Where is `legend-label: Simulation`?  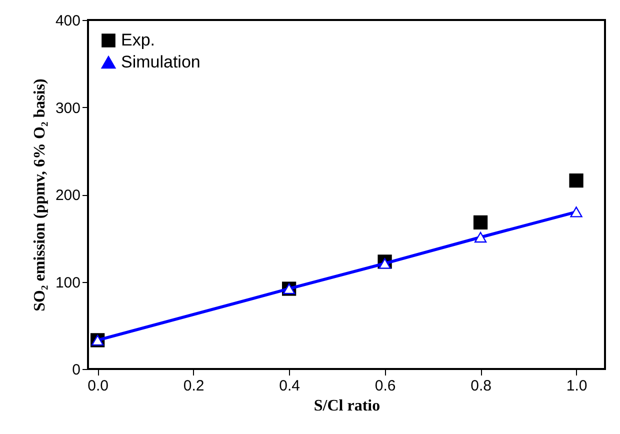
legend-label: Simulation is located at coordinates (160, 62).